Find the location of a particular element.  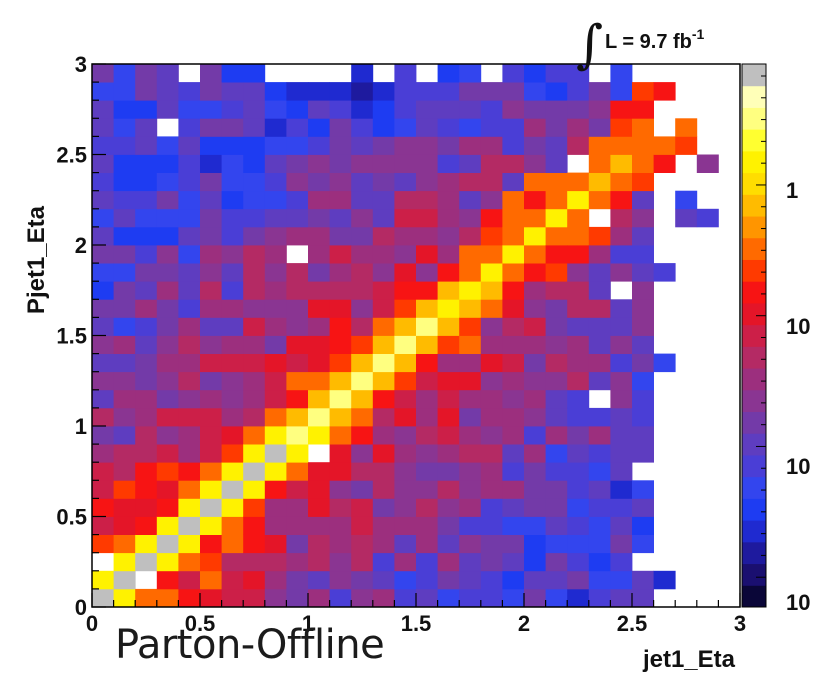

luminosity-exponent: -1 is located at coordinates (698, 34).